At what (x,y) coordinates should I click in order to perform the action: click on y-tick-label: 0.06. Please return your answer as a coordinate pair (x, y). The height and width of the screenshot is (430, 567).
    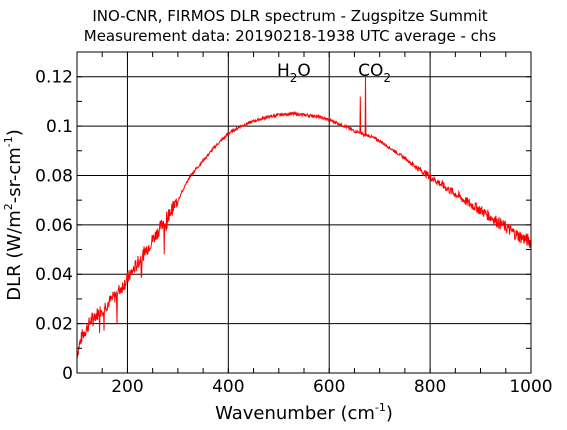
    Looking at the image, I should click on (54, 226).